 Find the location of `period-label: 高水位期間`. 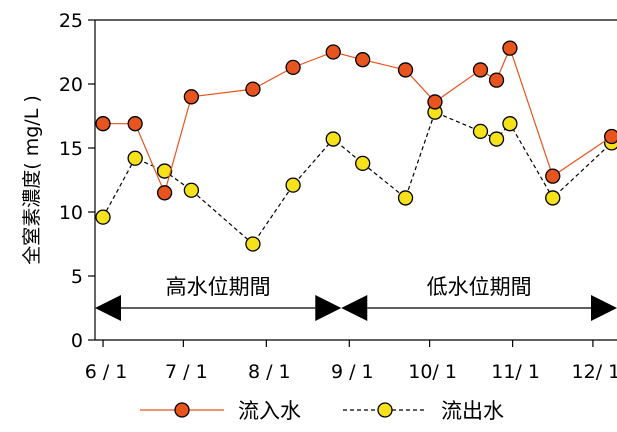

period-label: 高水位期間 is located at coordinates (218, 287).